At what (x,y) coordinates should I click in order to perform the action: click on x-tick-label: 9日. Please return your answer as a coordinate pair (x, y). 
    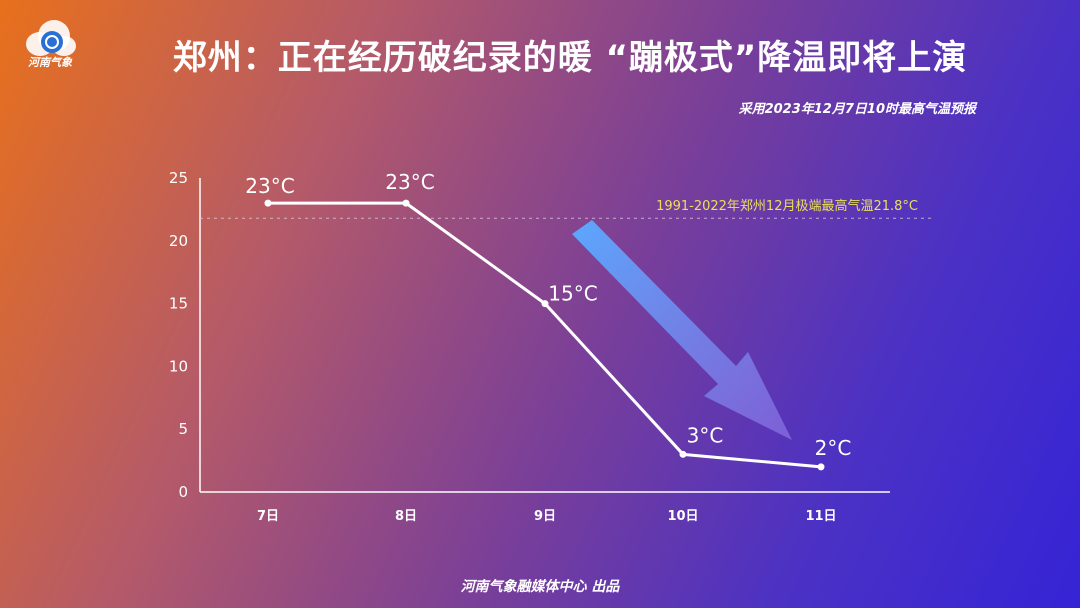
    Looking at the image, I should click on (545, 516).